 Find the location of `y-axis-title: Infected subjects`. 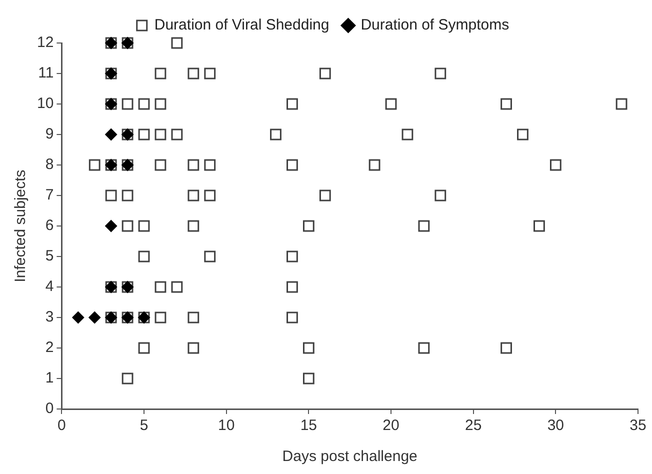

y-axis-title: Infected subjects is located at coordinates (21, 226).